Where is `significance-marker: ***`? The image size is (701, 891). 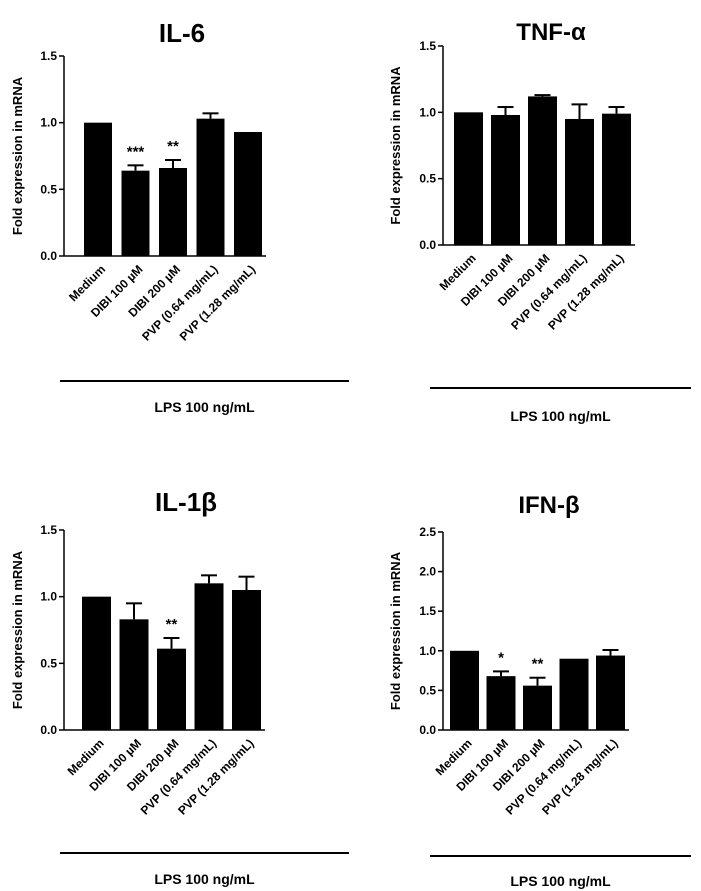
significance-marker: *** is located at coordinates (136, 151).